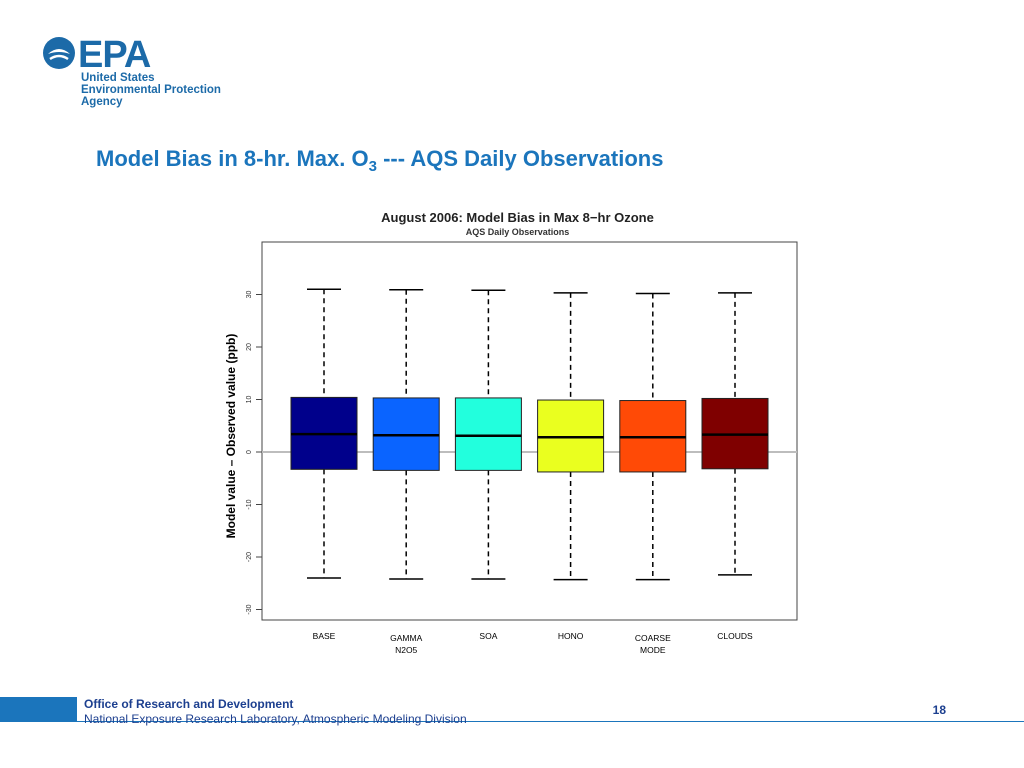 This screenshot has height=768, width=1024. Describe the element at coordinates (653, 650) in the screenshot. I see `x-category-label: MODE` at that location.